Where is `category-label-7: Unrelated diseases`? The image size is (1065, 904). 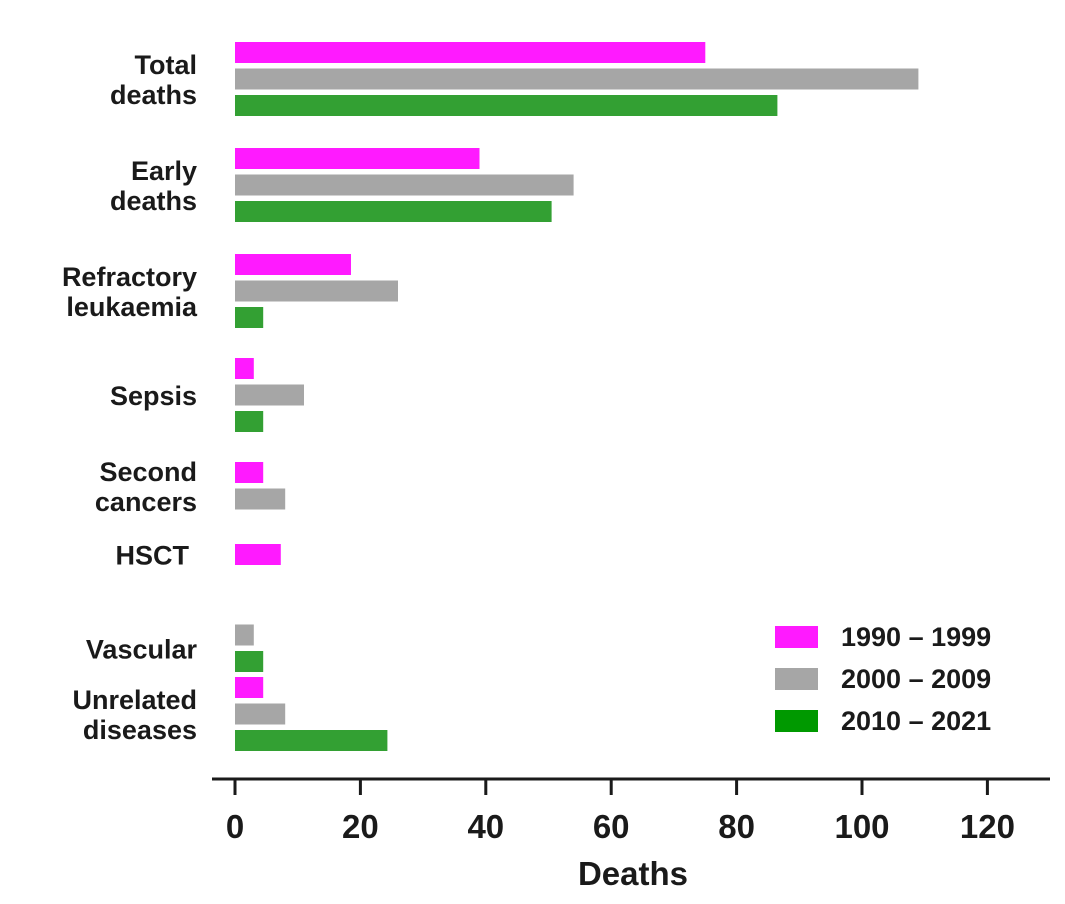
category-label-7: Unrelated diseases is located at coordinates (134, 715).